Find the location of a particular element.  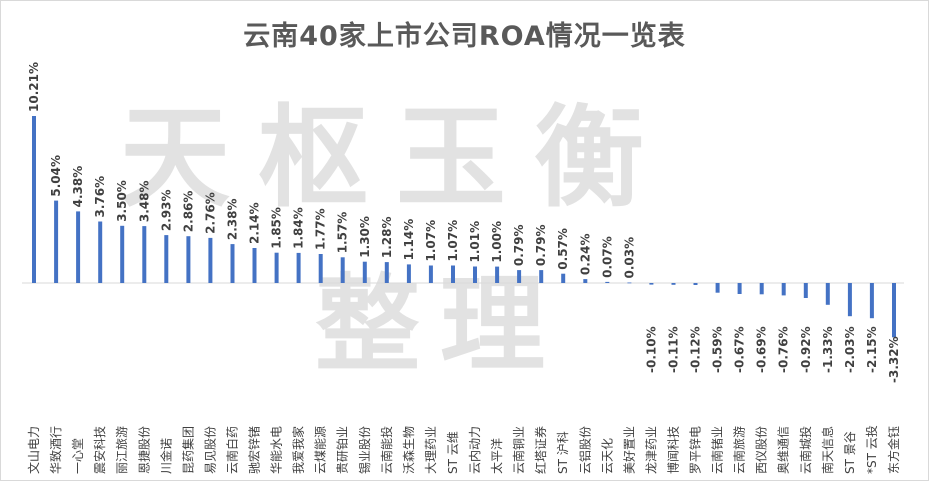

data-label: 3.50% is located at coordinates (122, 201).